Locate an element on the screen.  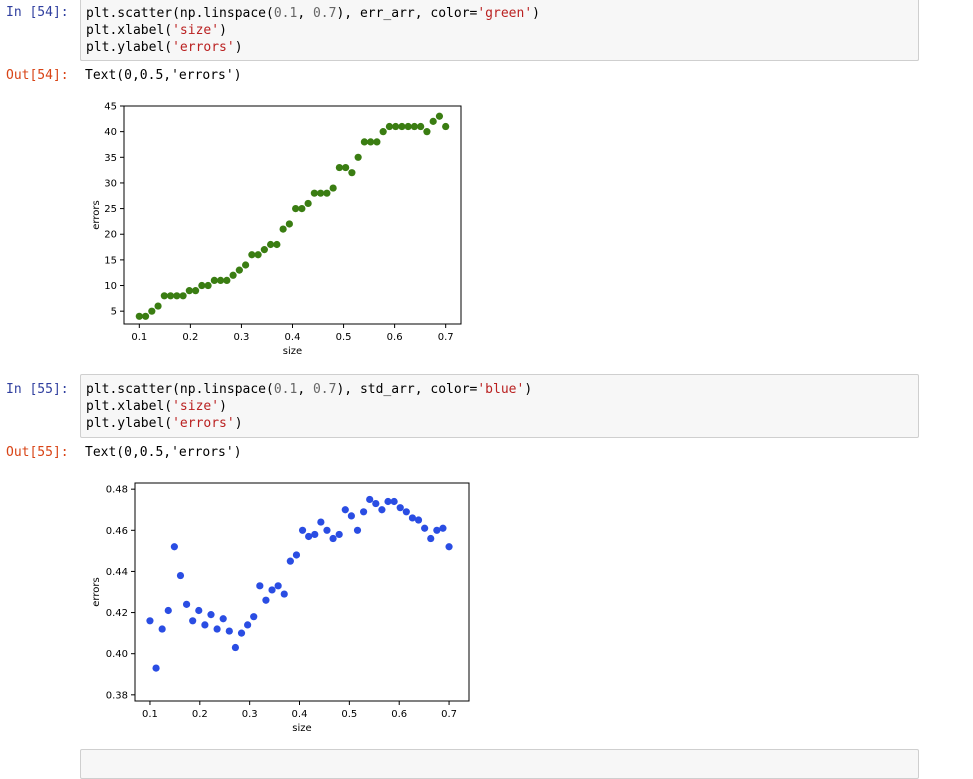
code-token: ), std_arr, color= is located at coordinates (407, 389).